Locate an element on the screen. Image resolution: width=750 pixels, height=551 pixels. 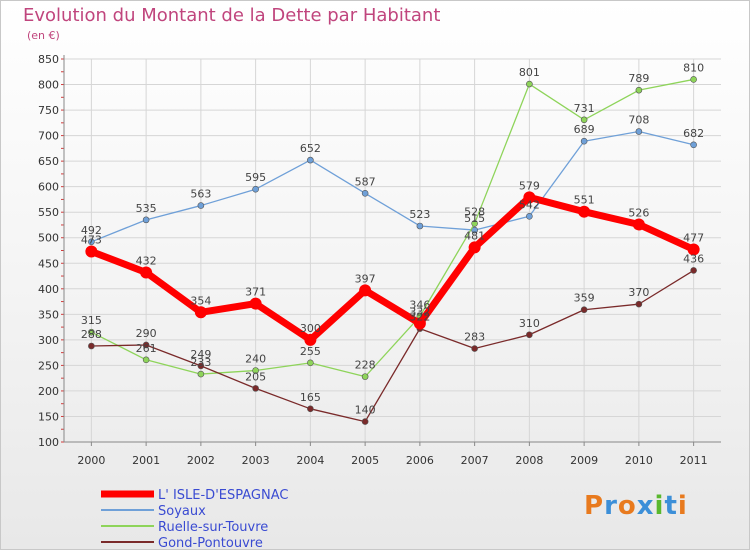
x-tick-label: 2011 is located at coordinates (694, 460).